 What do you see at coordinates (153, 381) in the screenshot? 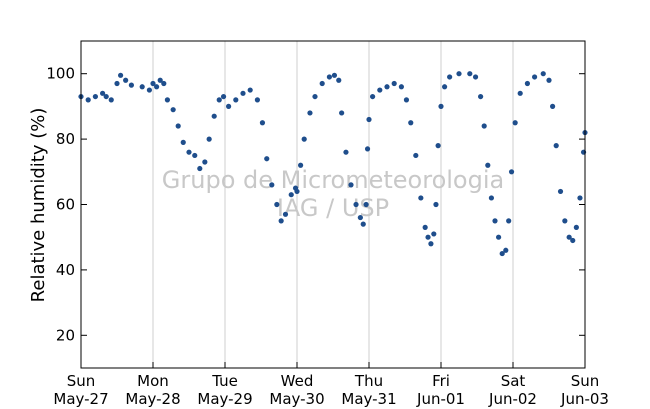
I see `x-tick-day: Mon` at bounding box center [153, 381].